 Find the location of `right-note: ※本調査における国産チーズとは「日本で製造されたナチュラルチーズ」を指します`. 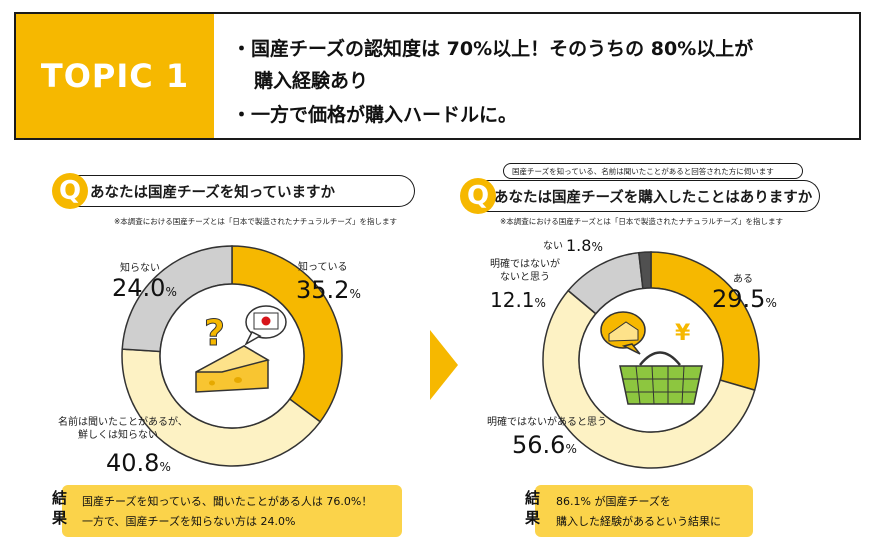

right-note: ※本調査における国産チーズとは「日本で製造されたナチュラルチーズ」を指します is located at coordinates (642, 221).